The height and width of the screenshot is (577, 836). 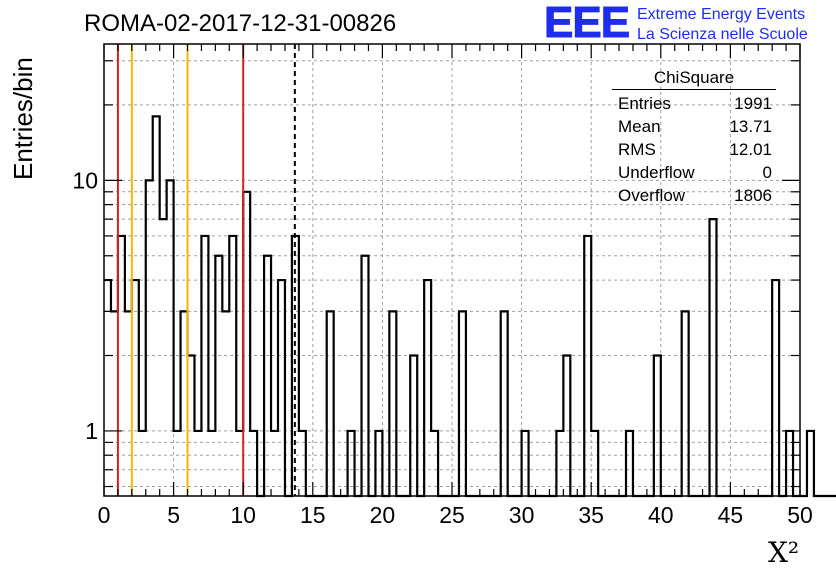 I want to click on stat-row-entries: Entries 1991, so click(x=694, y=103).